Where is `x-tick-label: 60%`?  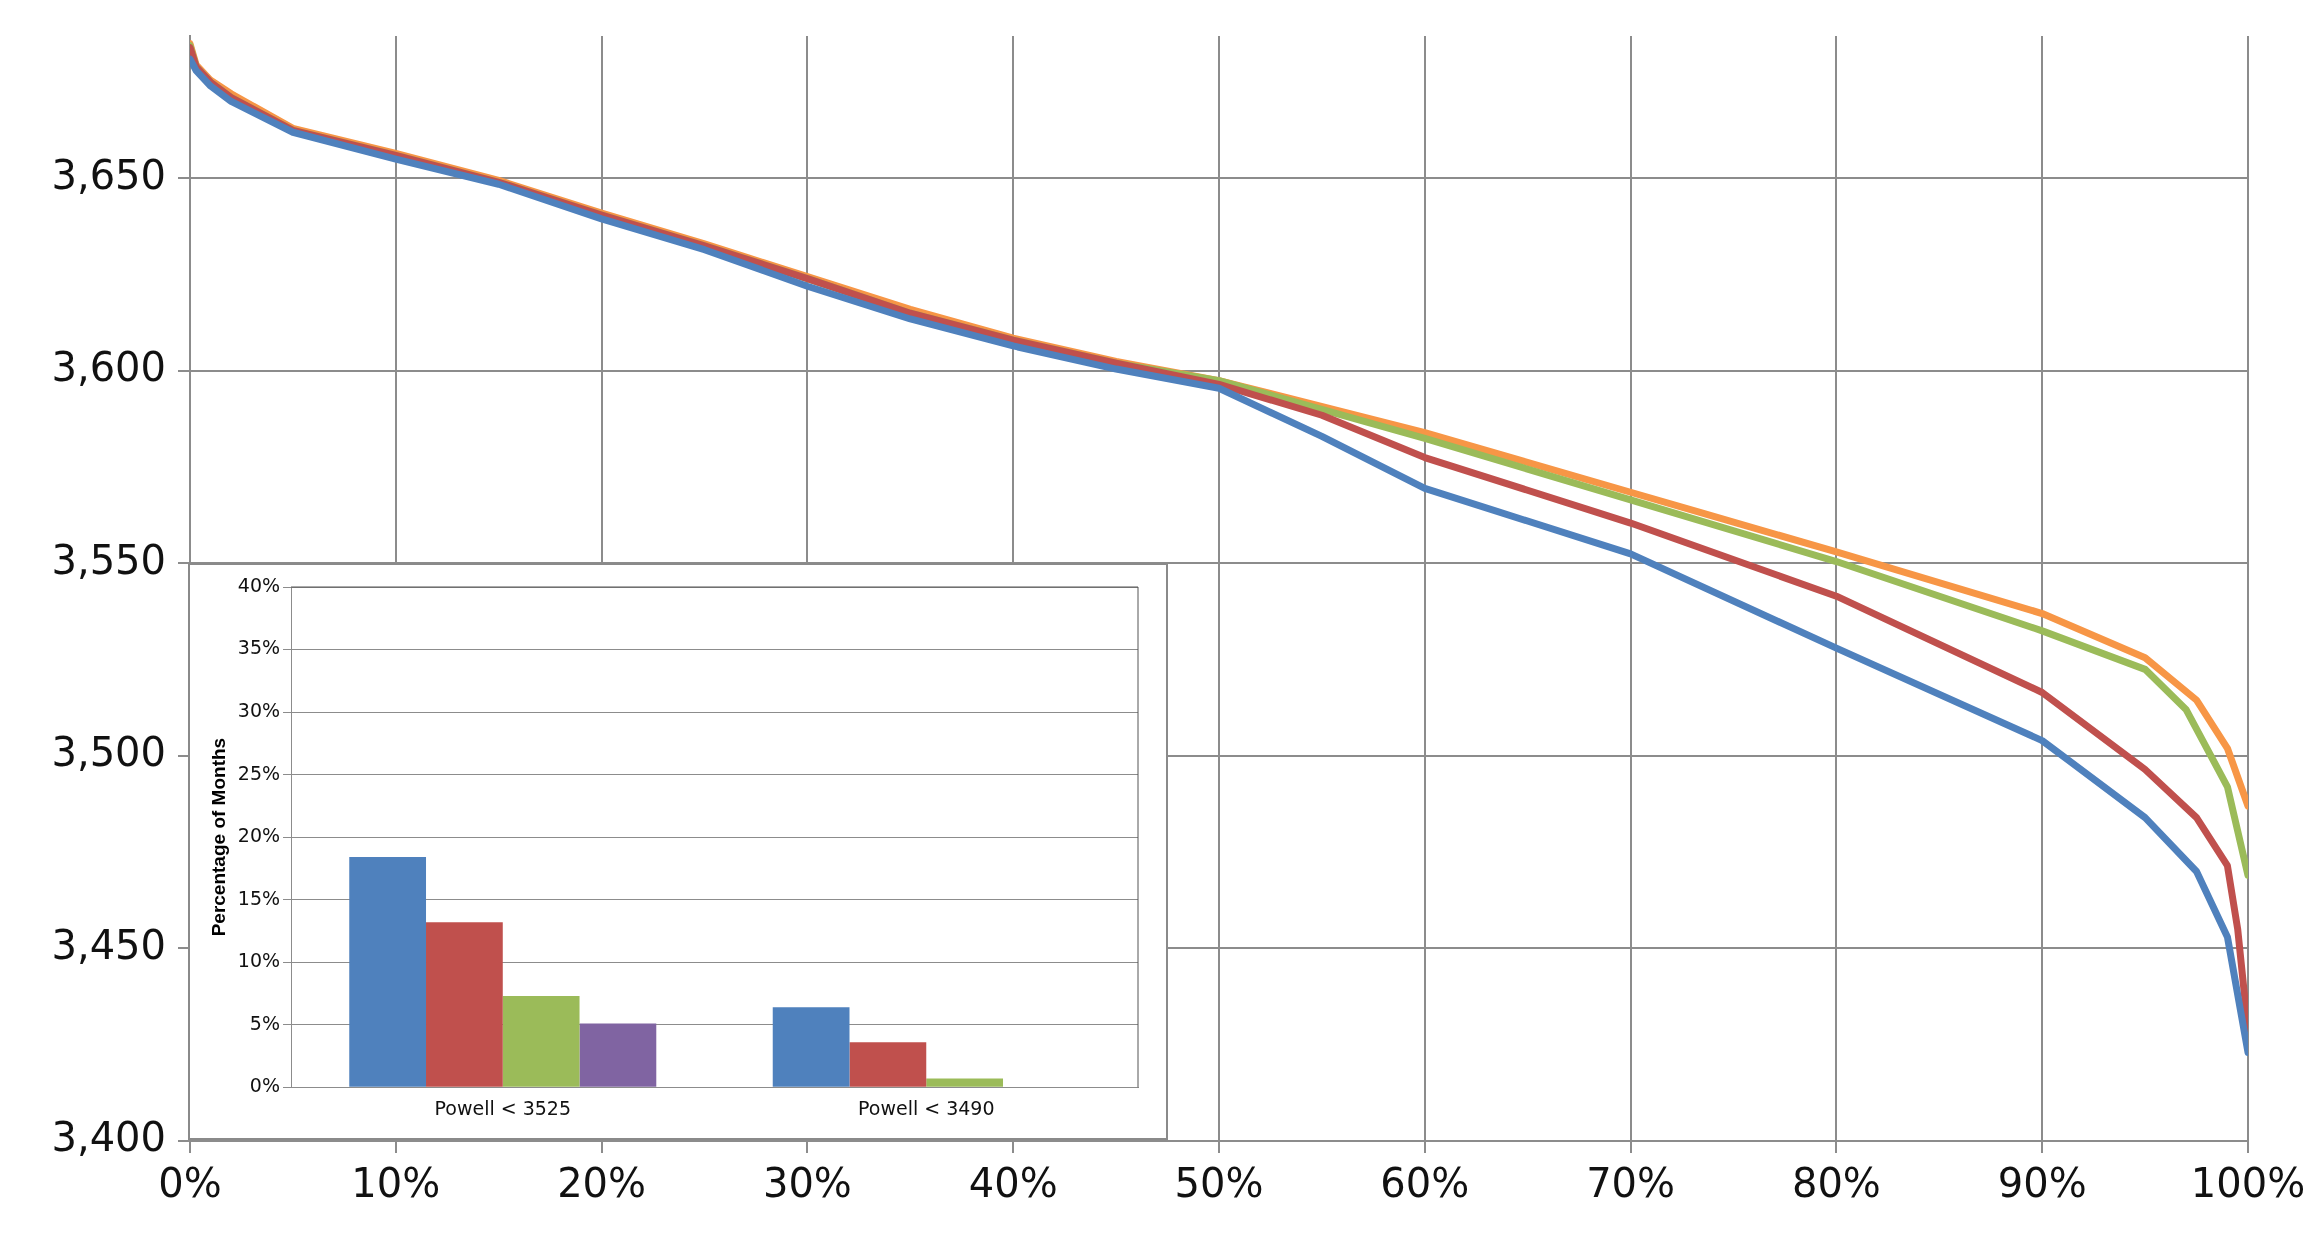 x-tick-label: 60% is located at coordinates (1425, 1183).